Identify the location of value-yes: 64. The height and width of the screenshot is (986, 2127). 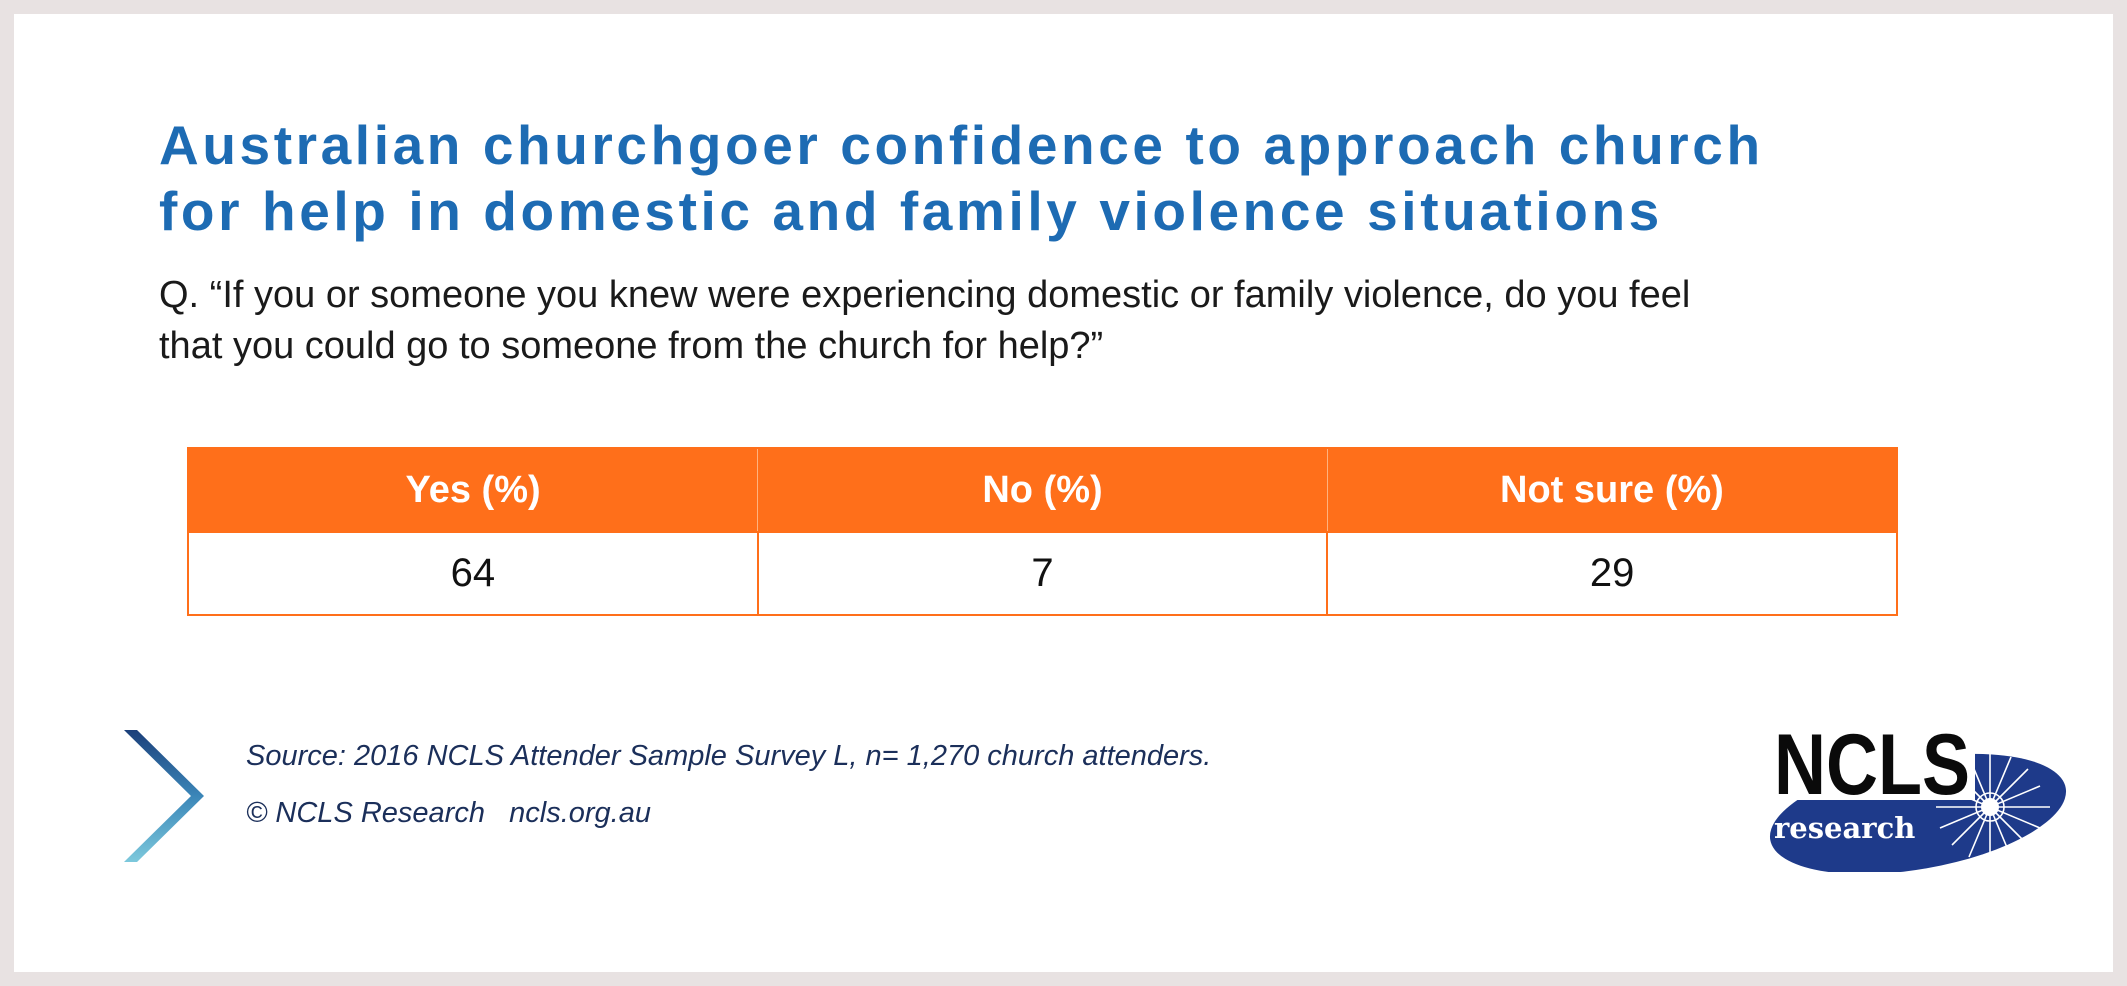
(473, 573).